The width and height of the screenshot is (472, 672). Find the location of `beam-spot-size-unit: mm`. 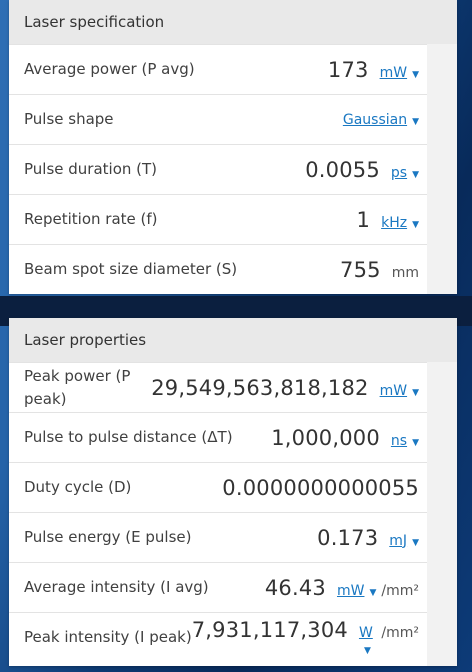

beam-spot-size-unit: mm is located at coordinates (405, 272).